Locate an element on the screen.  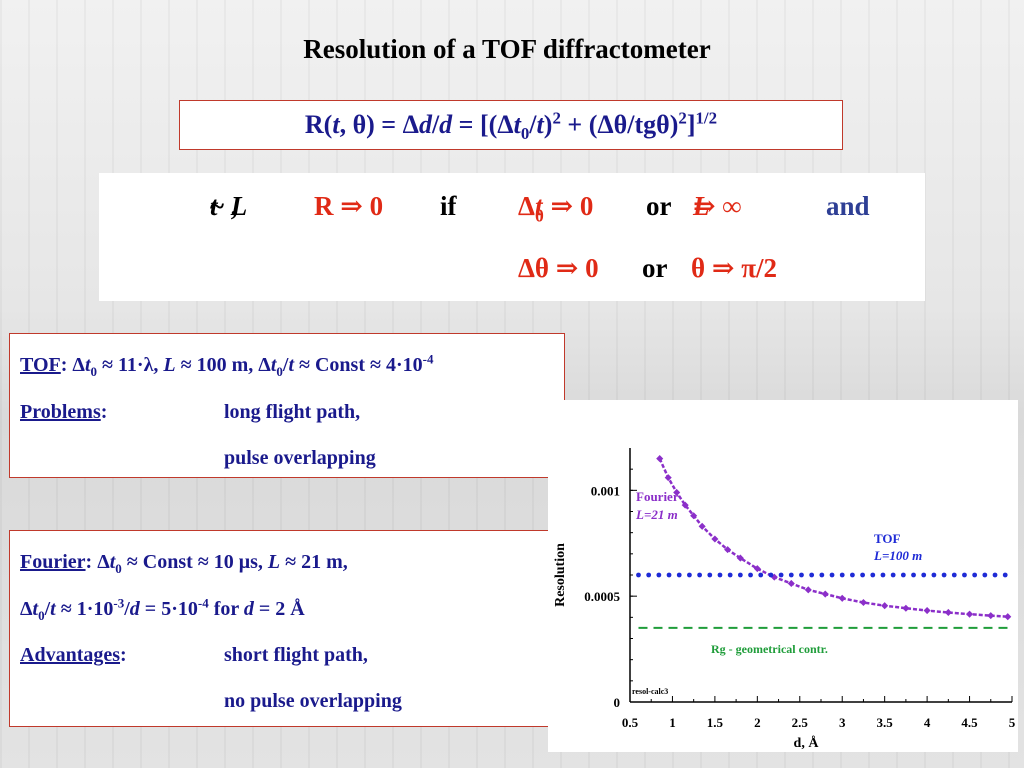
x-tick-label: 0.5 is located at coordinates (630, 722).